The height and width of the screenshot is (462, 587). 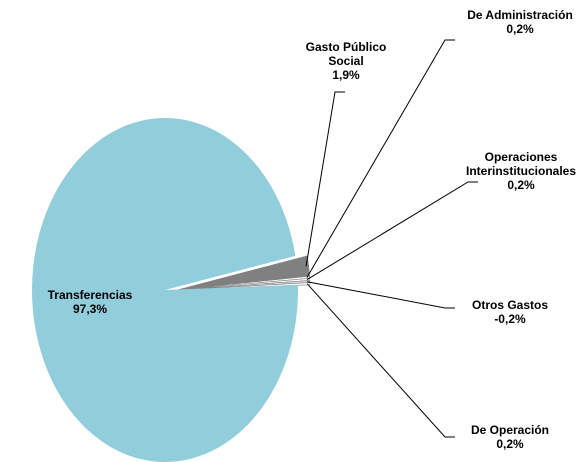 What do you see at coordinates (510, 319) in the screenshot?
I see `value-label: -0,2%` at bounding box center [510, 319].